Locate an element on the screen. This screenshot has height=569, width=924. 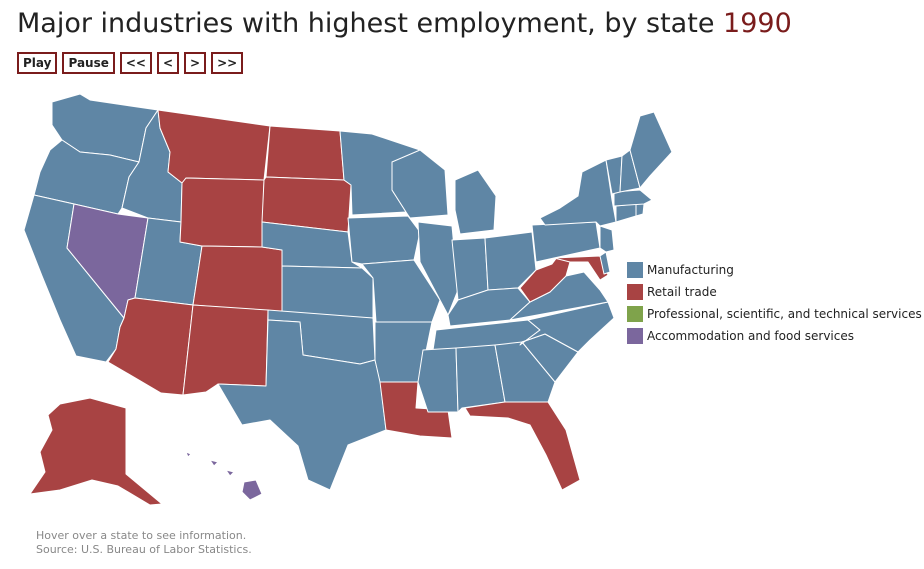
legend-item-accommodation-food: Accommodation and food services is located at coordinates (774, 336).